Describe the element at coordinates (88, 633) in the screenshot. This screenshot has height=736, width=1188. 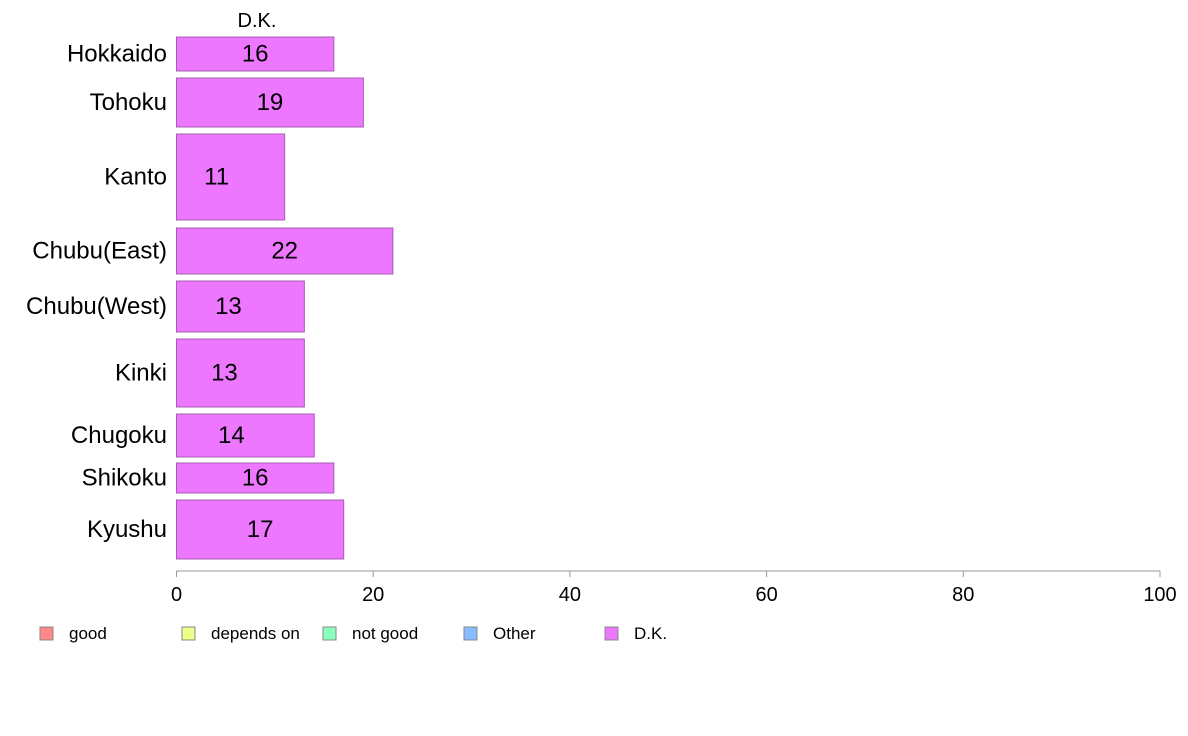
I see `legend-label: good` at that location.